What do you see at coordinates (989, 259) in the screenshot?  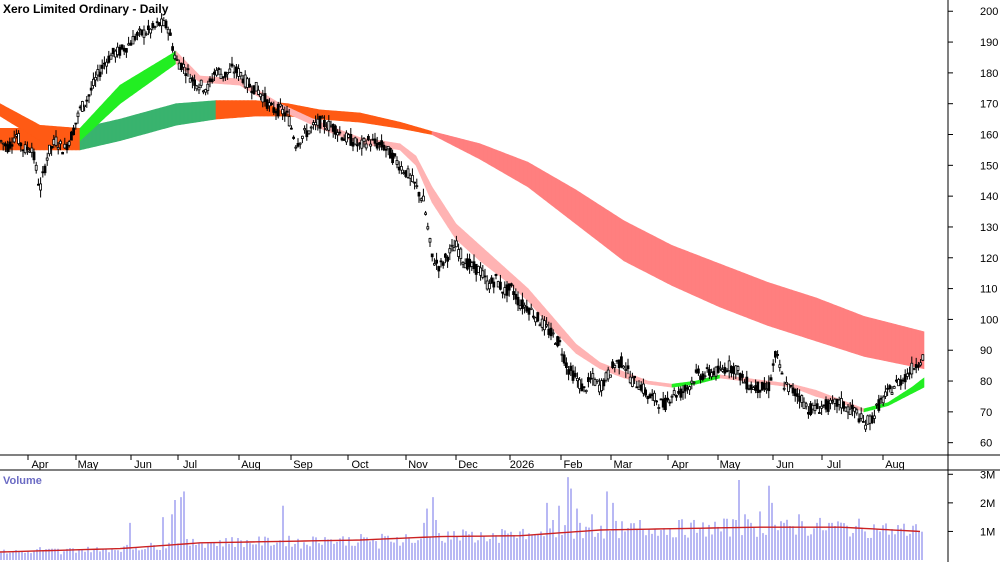 I see `price-tick-label: 120` at bounding box center [989, 259].